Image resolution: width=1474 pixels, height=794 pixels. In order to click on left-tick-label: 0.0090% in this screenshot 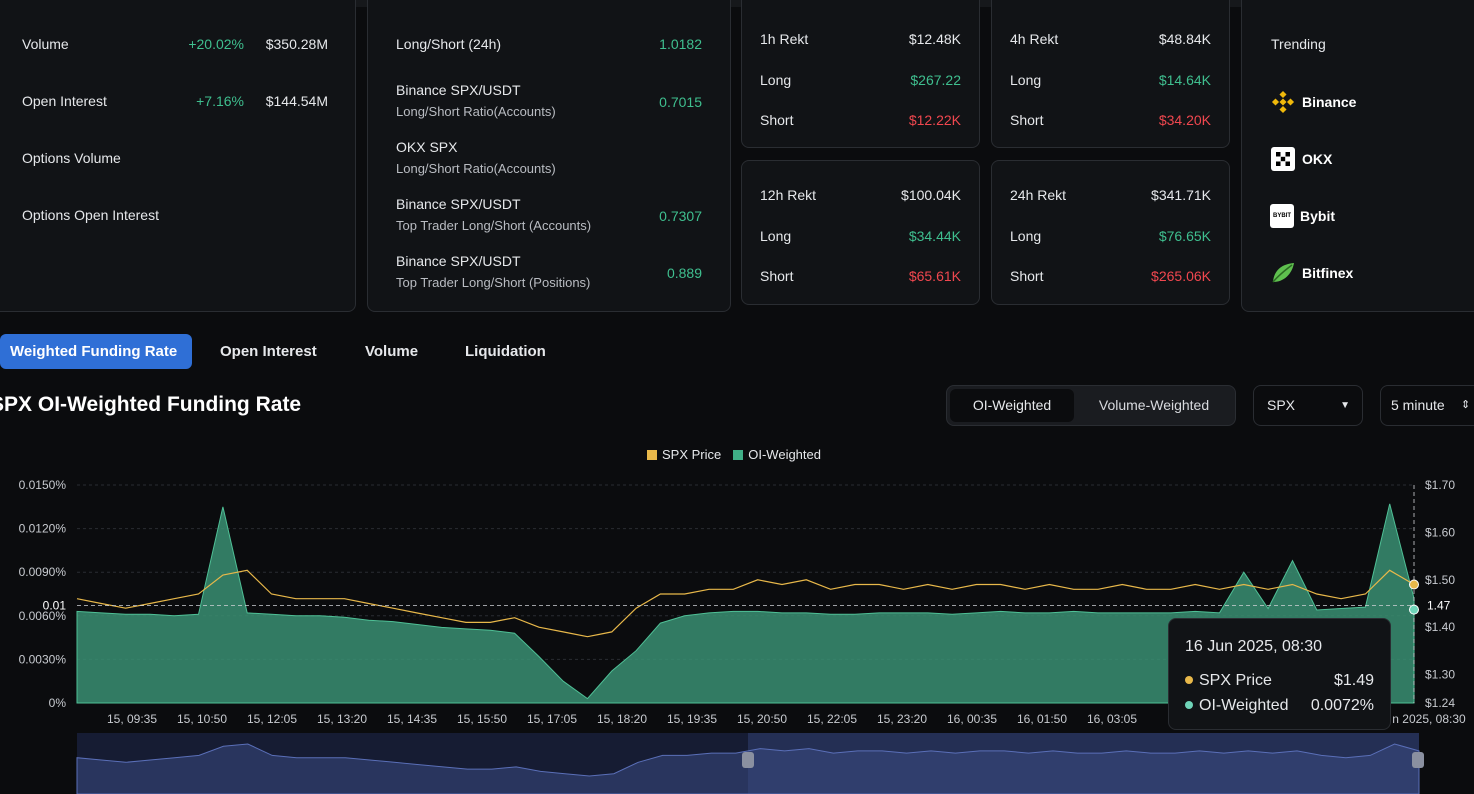, I will do `click(43, 572)`.